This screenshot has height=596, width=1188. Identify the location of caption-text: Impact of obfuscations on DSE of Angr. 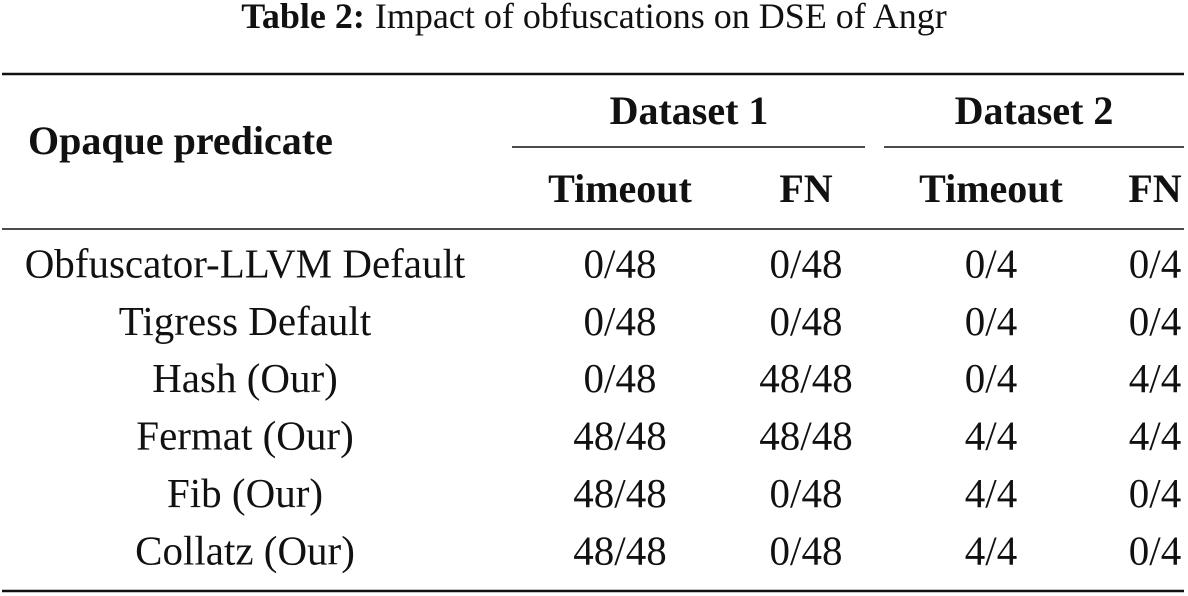
(661, 18).